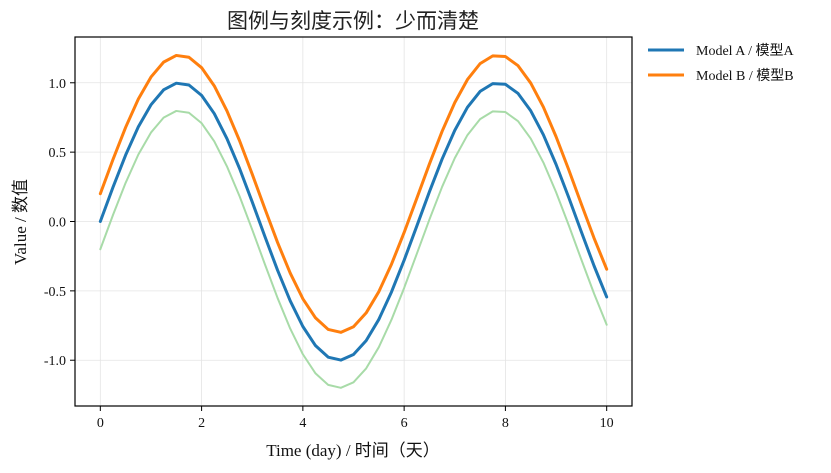 The image size is (831, 473). Describe the element at coordinates (505, 423) in the screenshot. I see `x-tick-label: 8` at that location.